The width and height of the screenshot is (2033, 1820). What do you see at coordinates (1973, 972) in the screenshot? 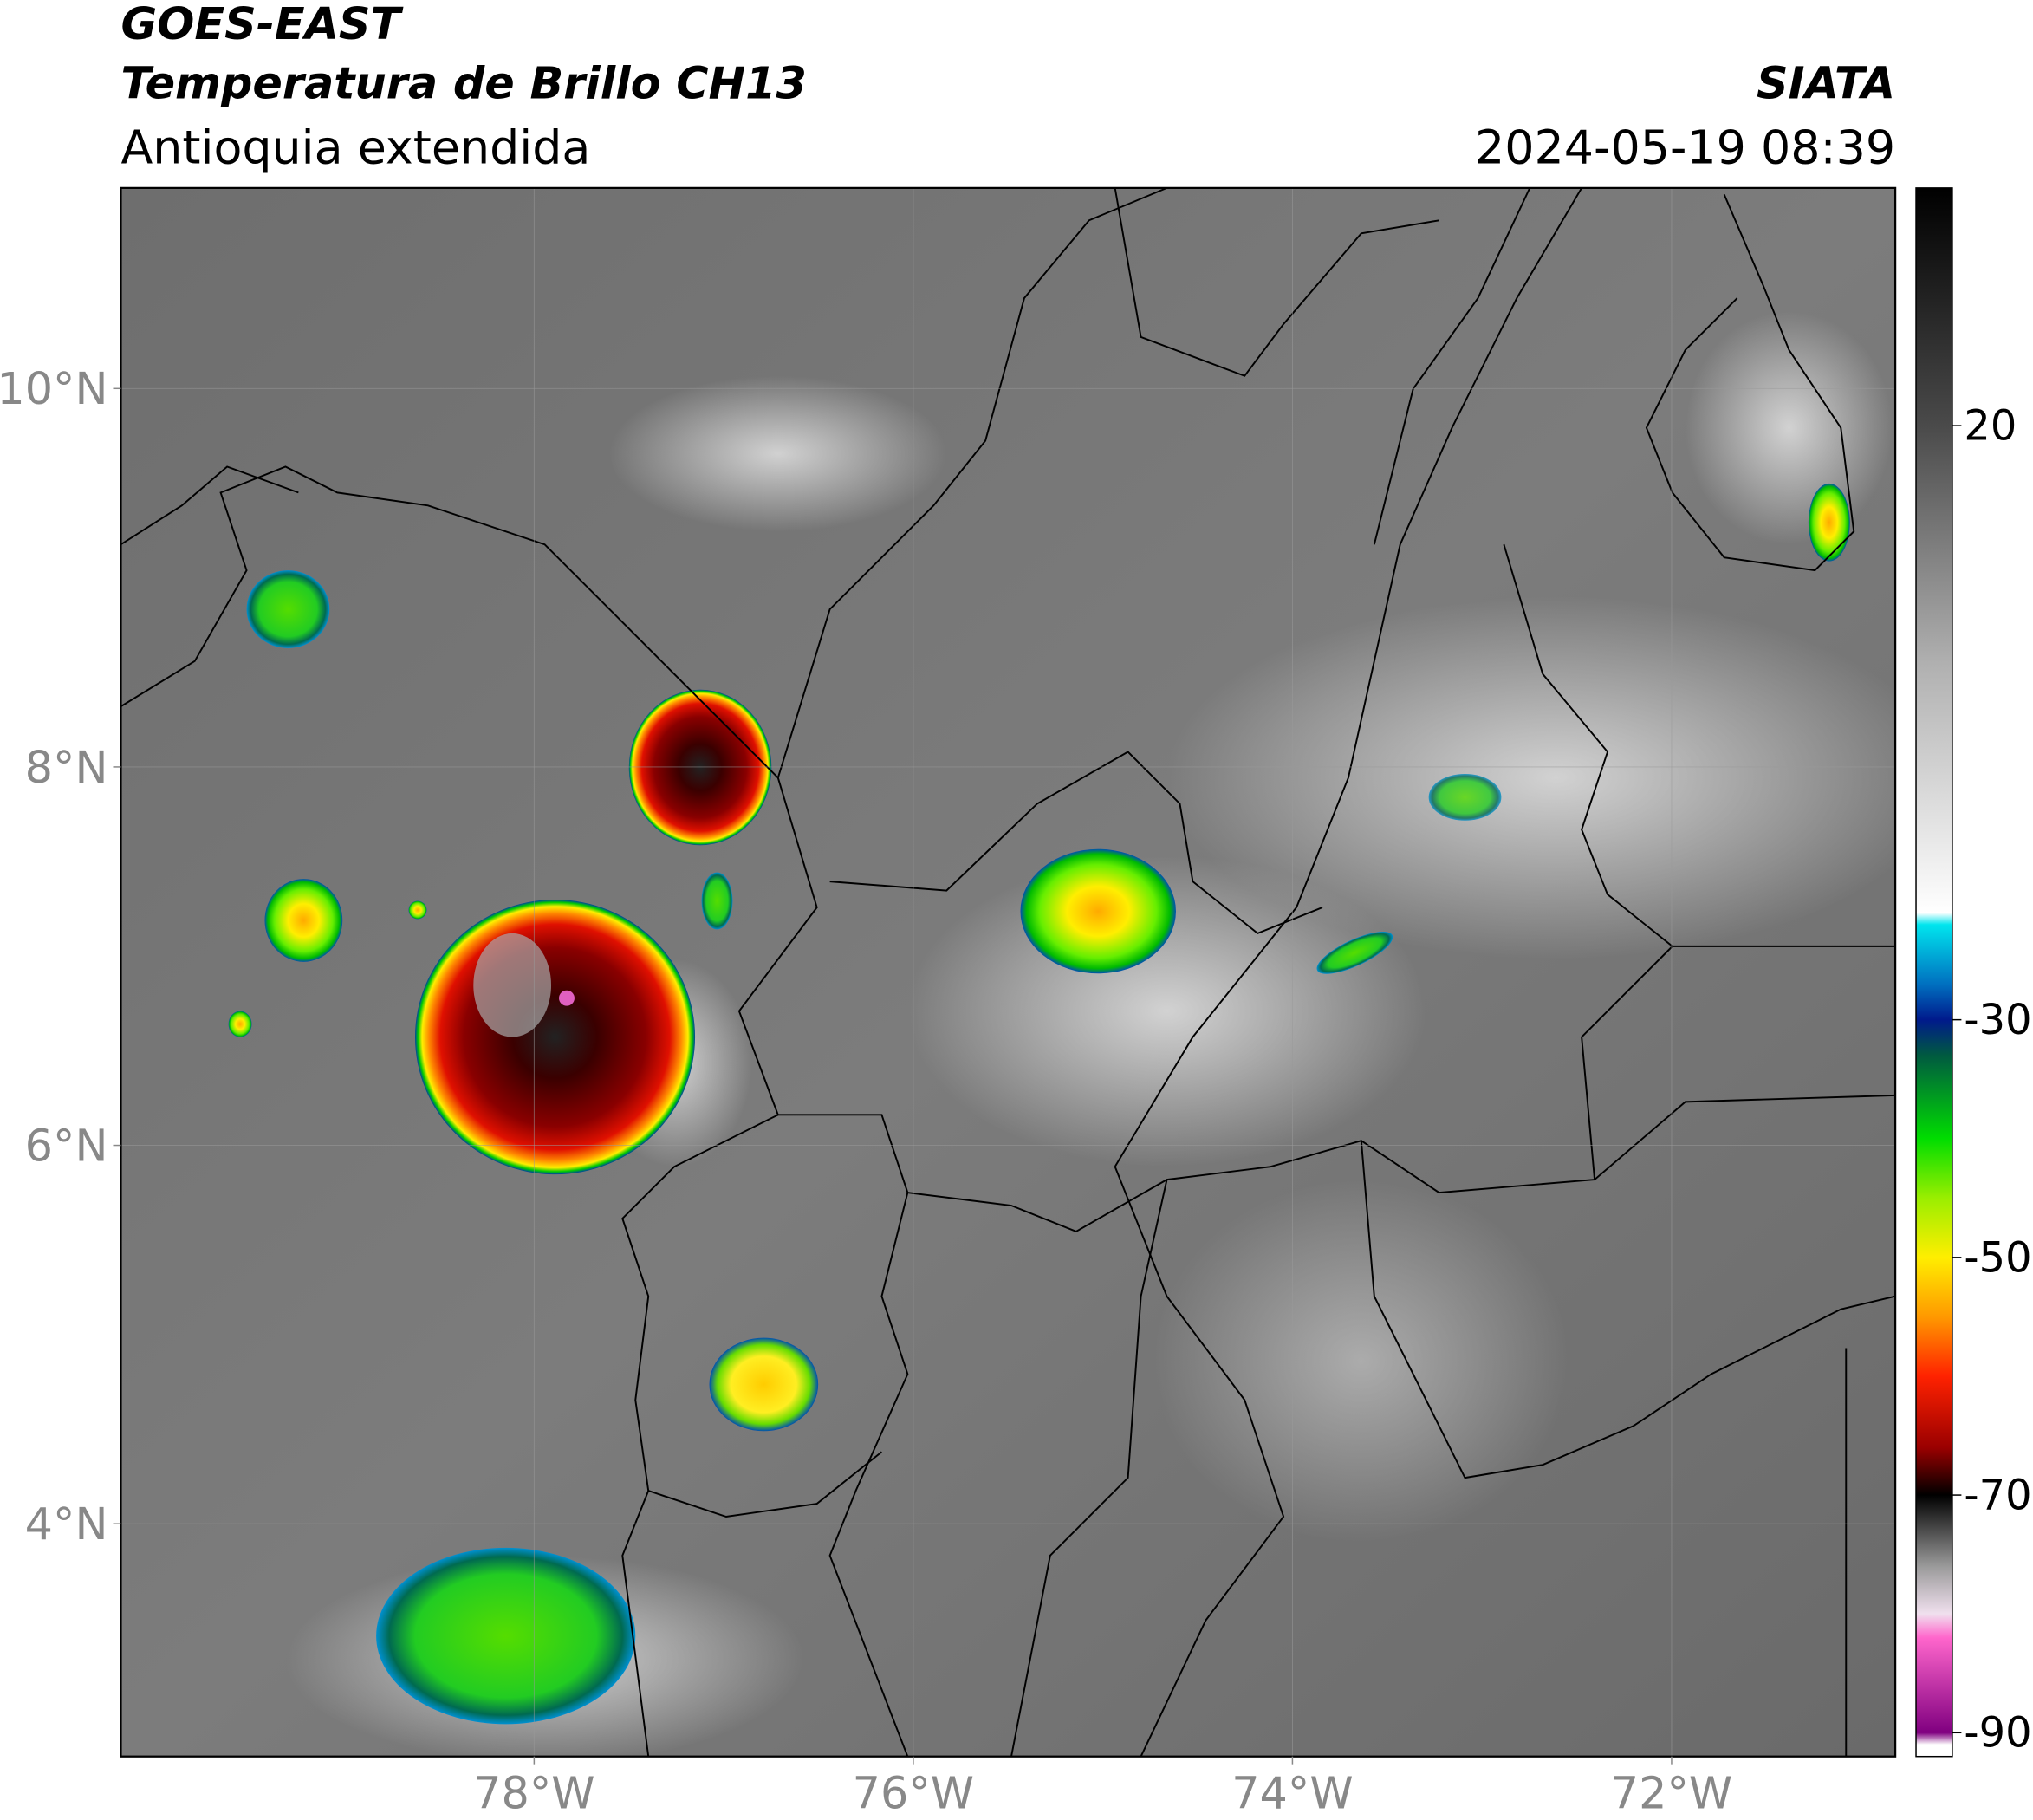
I see `colorbar: 20 -30 -50 -70 -90` at bounding box center [1973, 972].